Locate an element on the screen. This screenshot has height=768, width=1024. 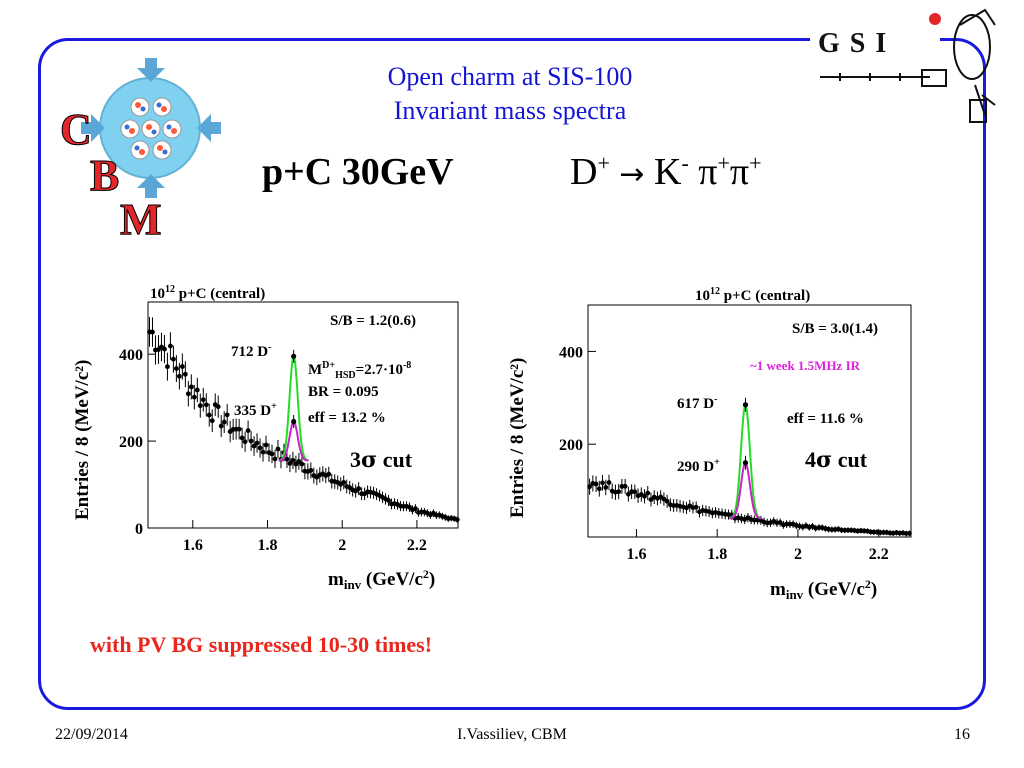
branching-ratio: BR = 0.095 is located at coordinates (343, 392).